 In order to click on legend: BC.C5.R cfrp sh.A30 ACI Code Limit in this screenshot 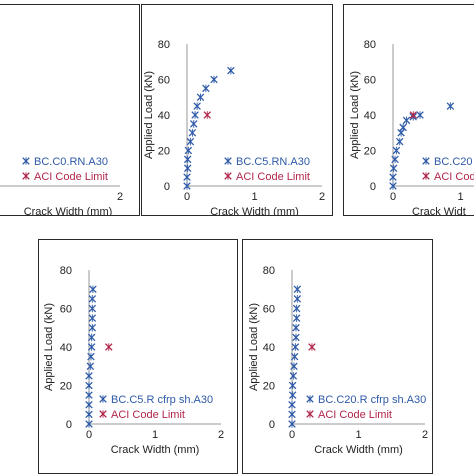, I will do `click(156, 407)`.